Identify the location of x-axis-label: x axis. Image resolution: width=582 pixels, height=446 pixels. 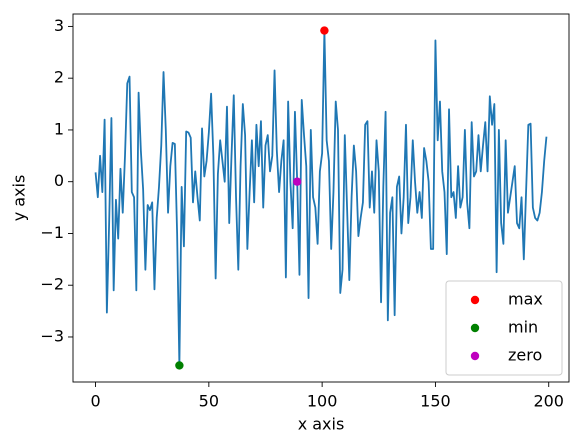
(321, 424).